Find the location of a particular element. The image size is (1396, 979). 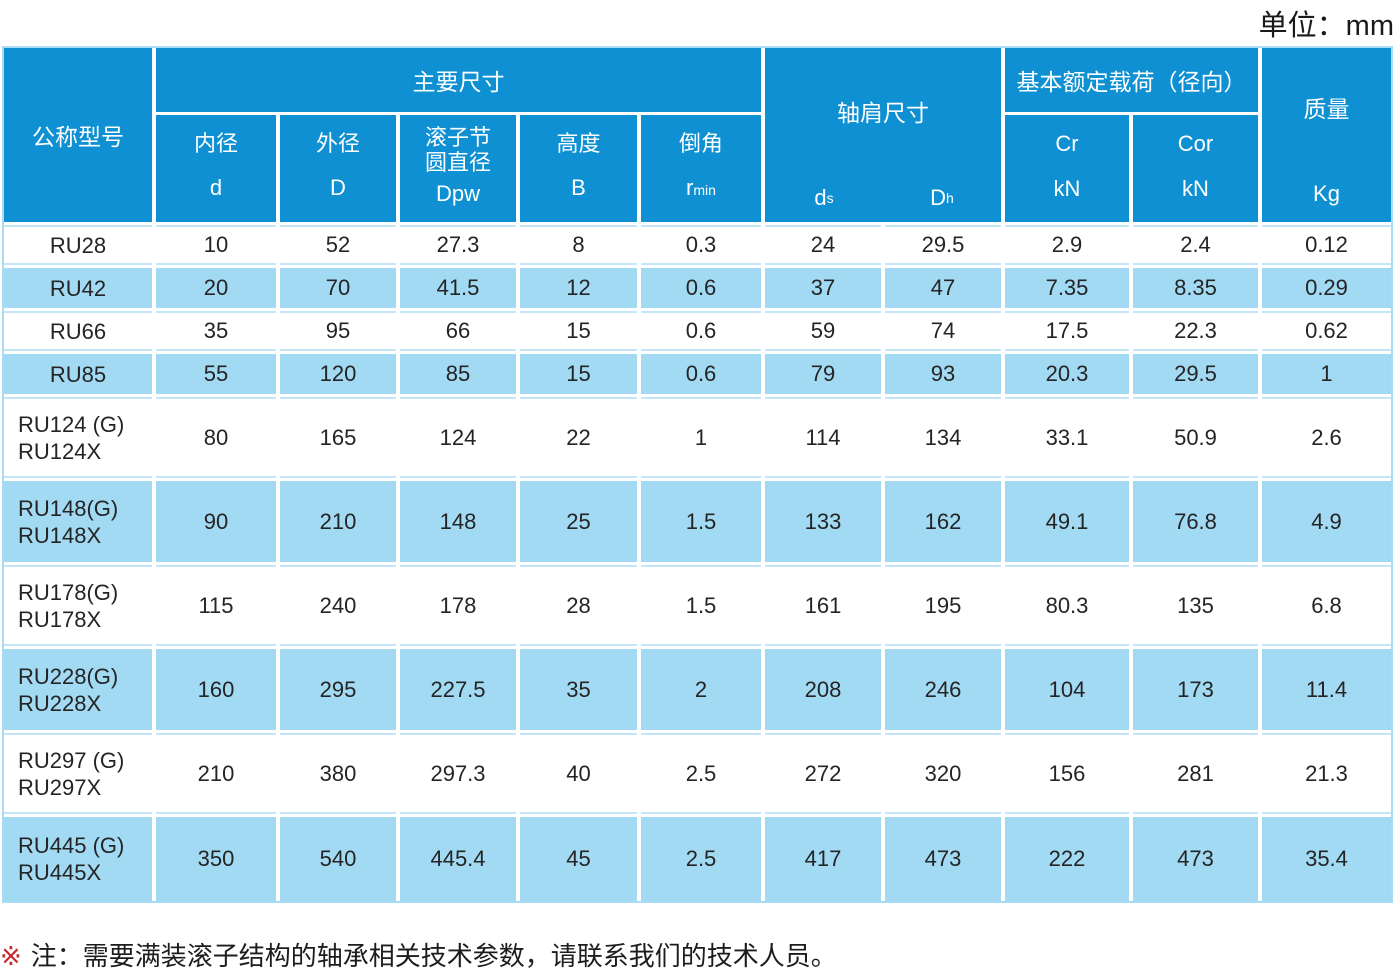

table-cell: 50.9 is located at coordinates (1195, 437).